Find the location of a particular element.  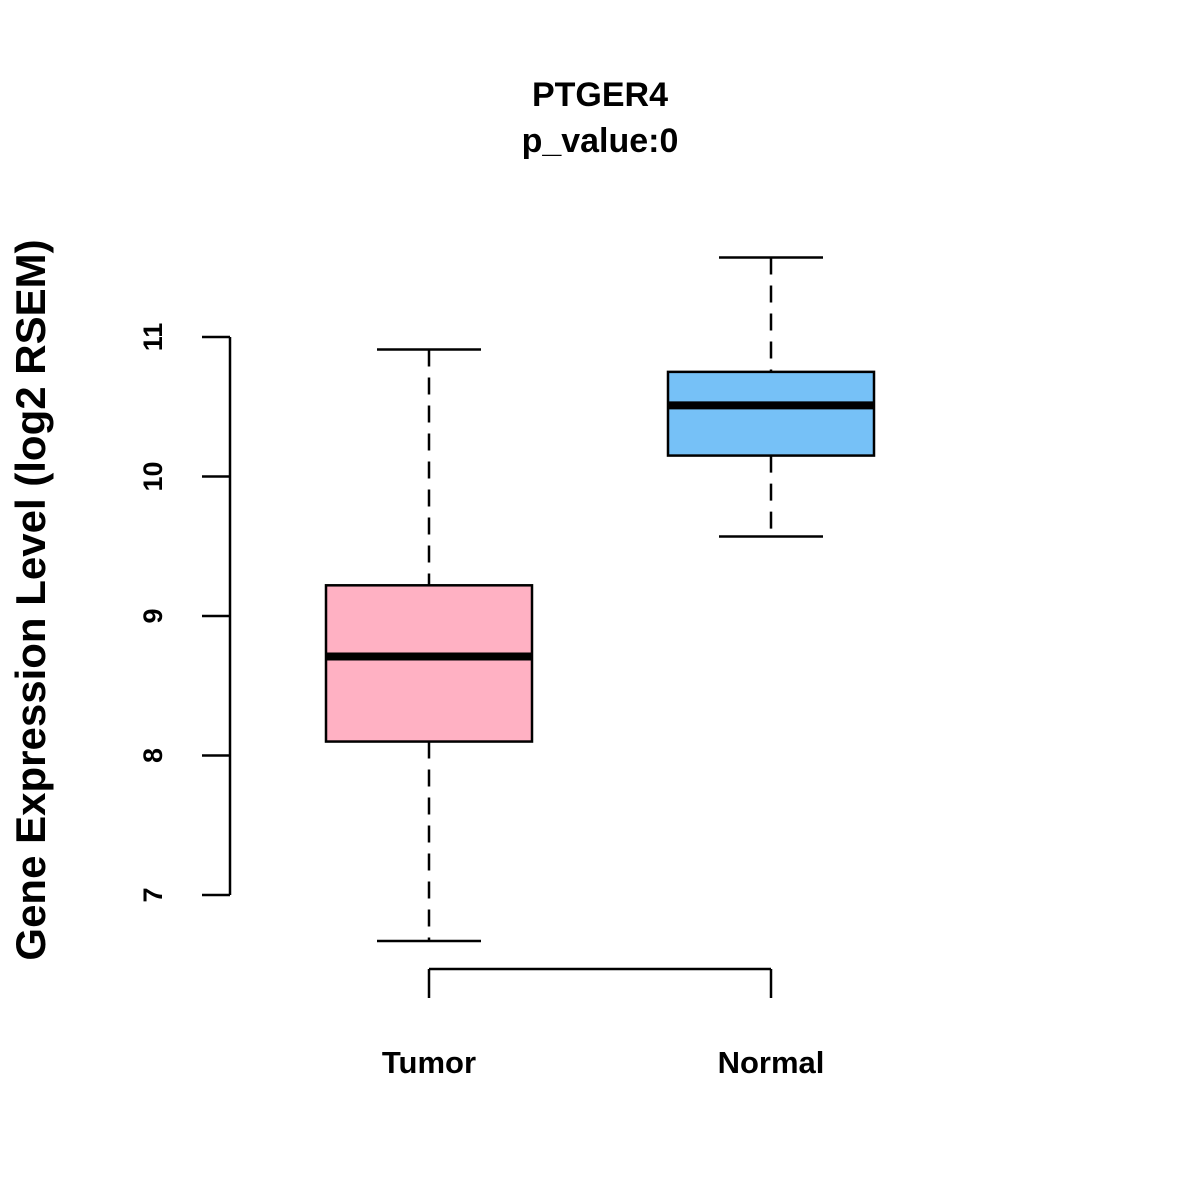

box-tumor is located at coordinates (429, 645).